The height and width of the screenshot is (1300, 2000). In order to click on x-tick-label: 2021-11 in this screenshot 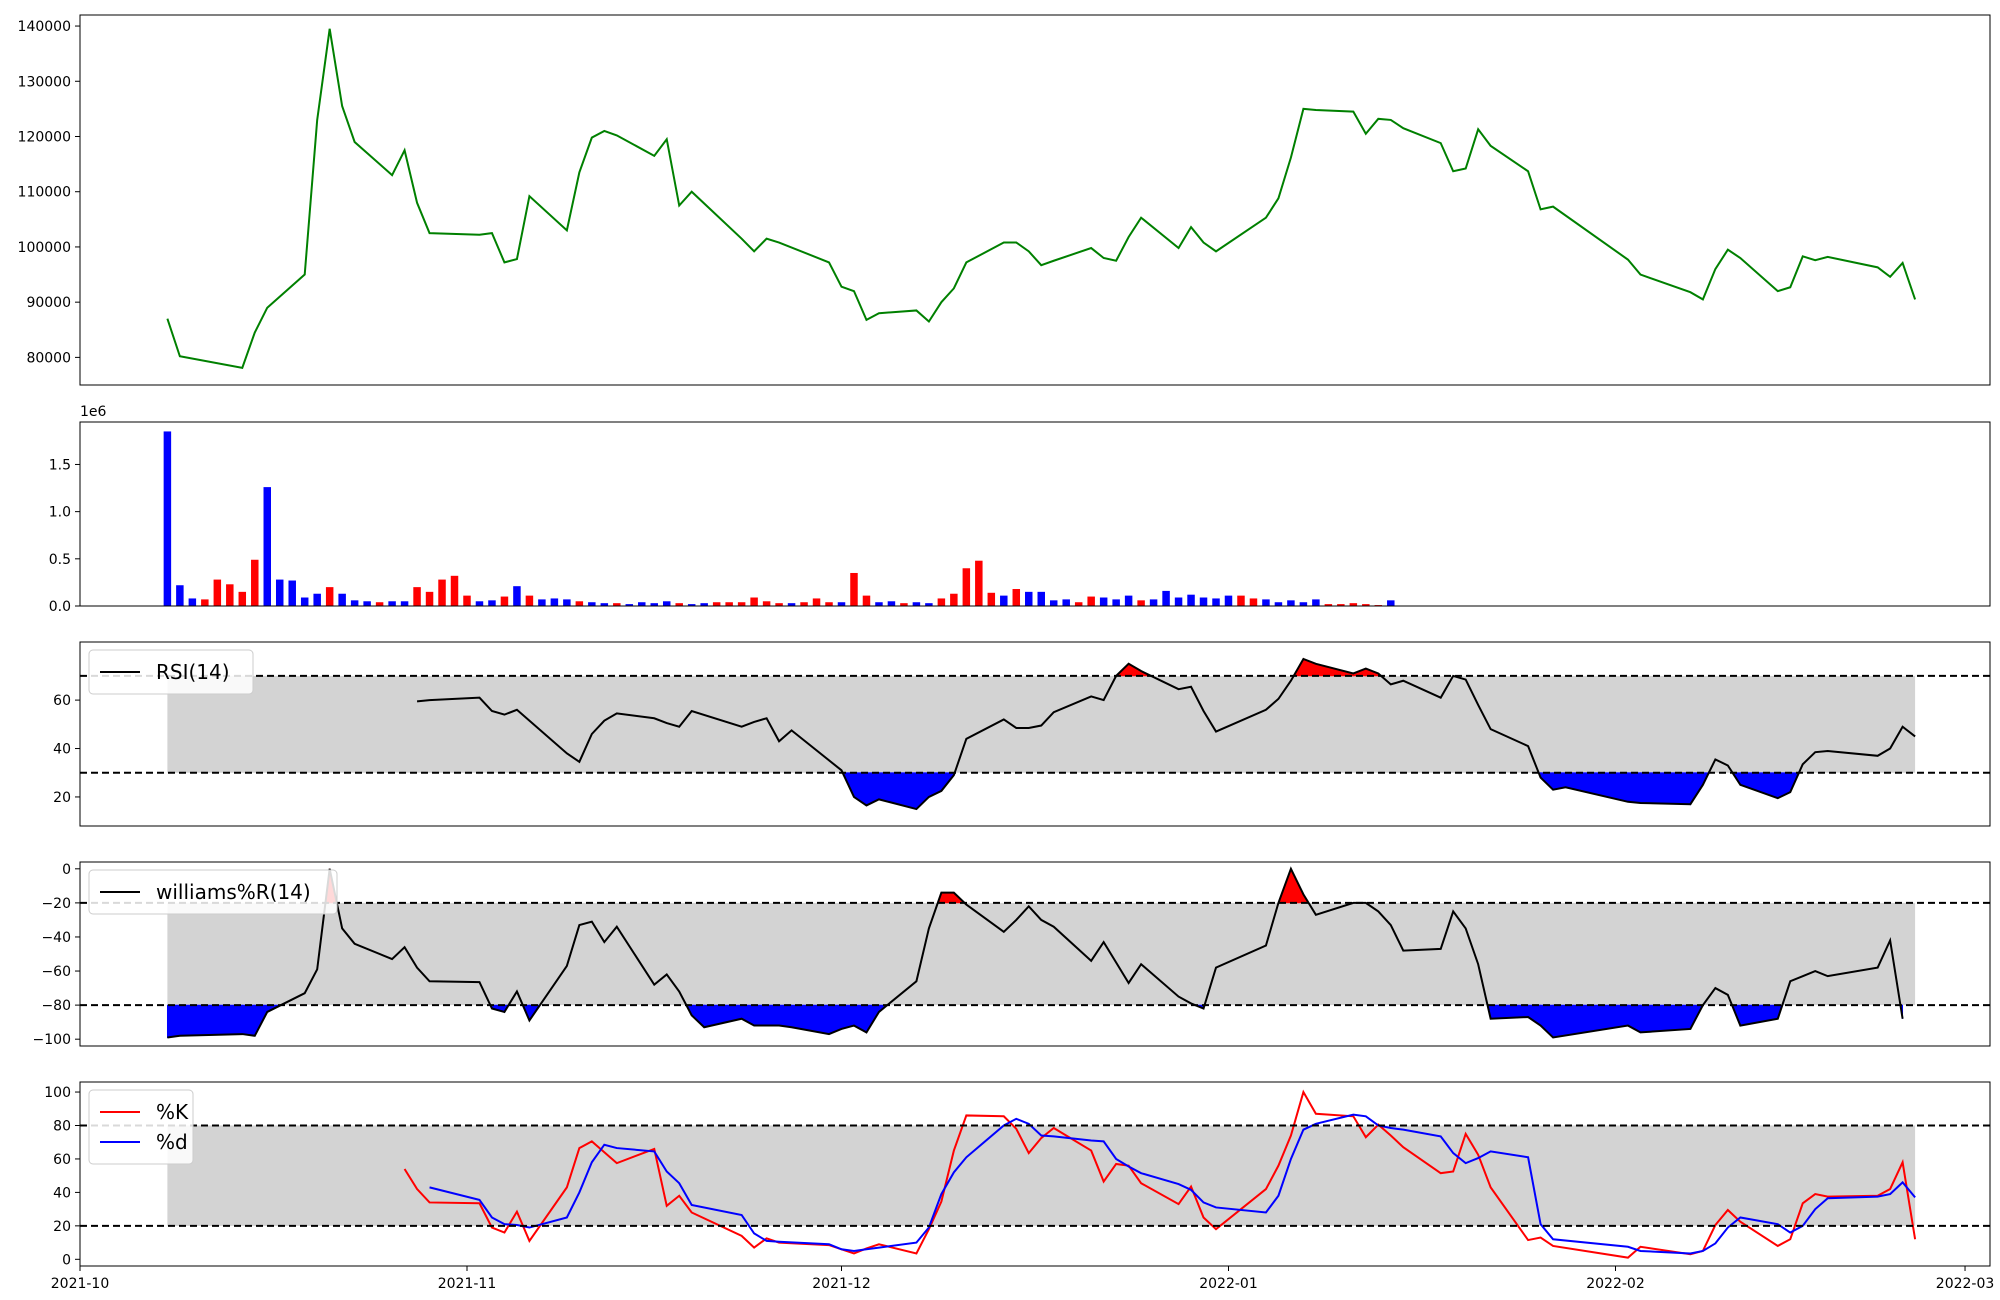, I will do `click(467, 1284)`.